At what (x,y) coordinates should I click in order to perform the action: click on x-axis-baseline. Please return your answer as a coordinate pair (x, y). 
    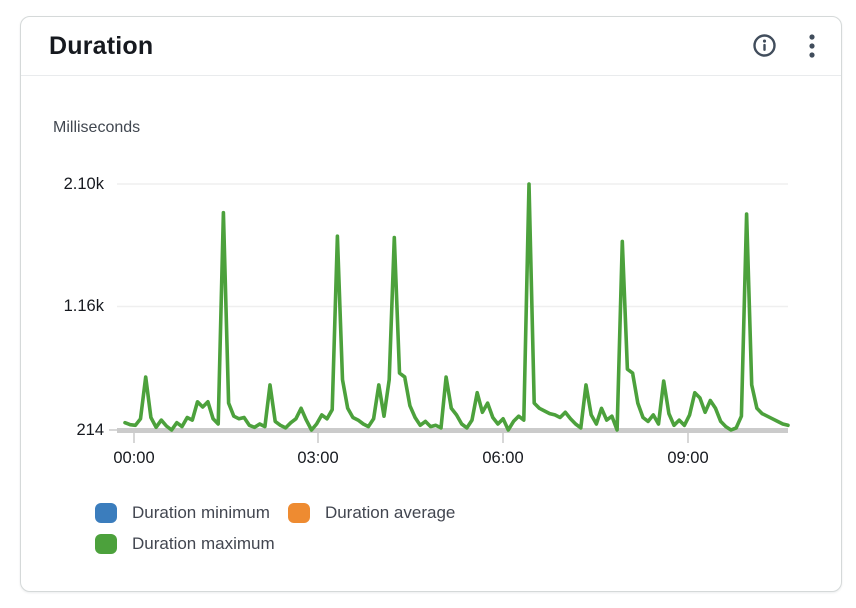
    Looking at the image, I should click on (452, 430).